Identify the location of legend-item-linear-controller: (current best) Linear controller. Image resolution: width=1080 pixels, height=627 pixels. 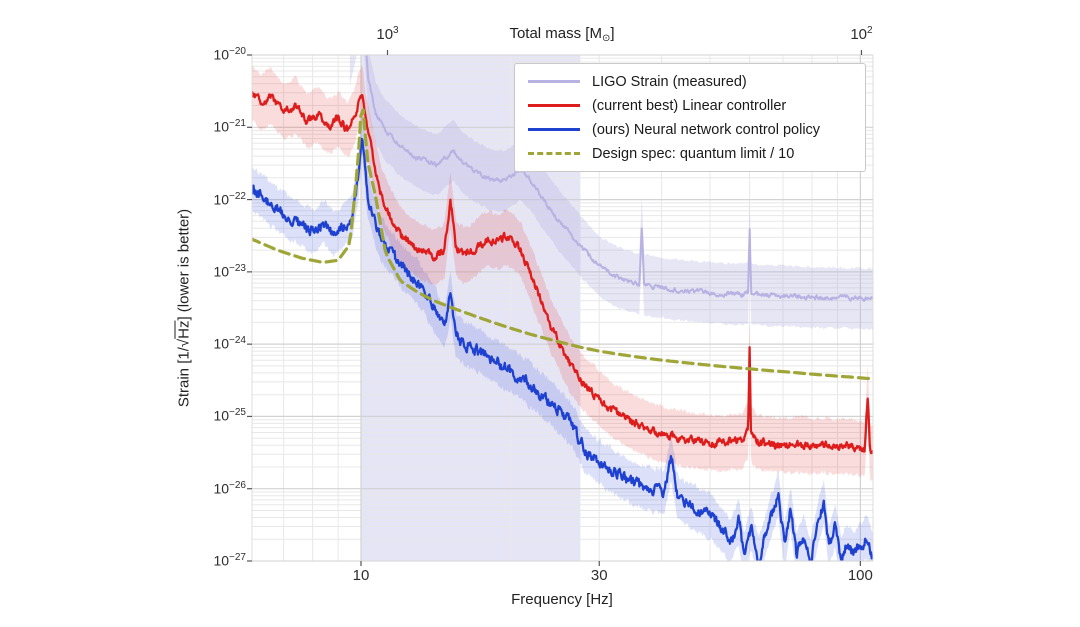
(690, 105).